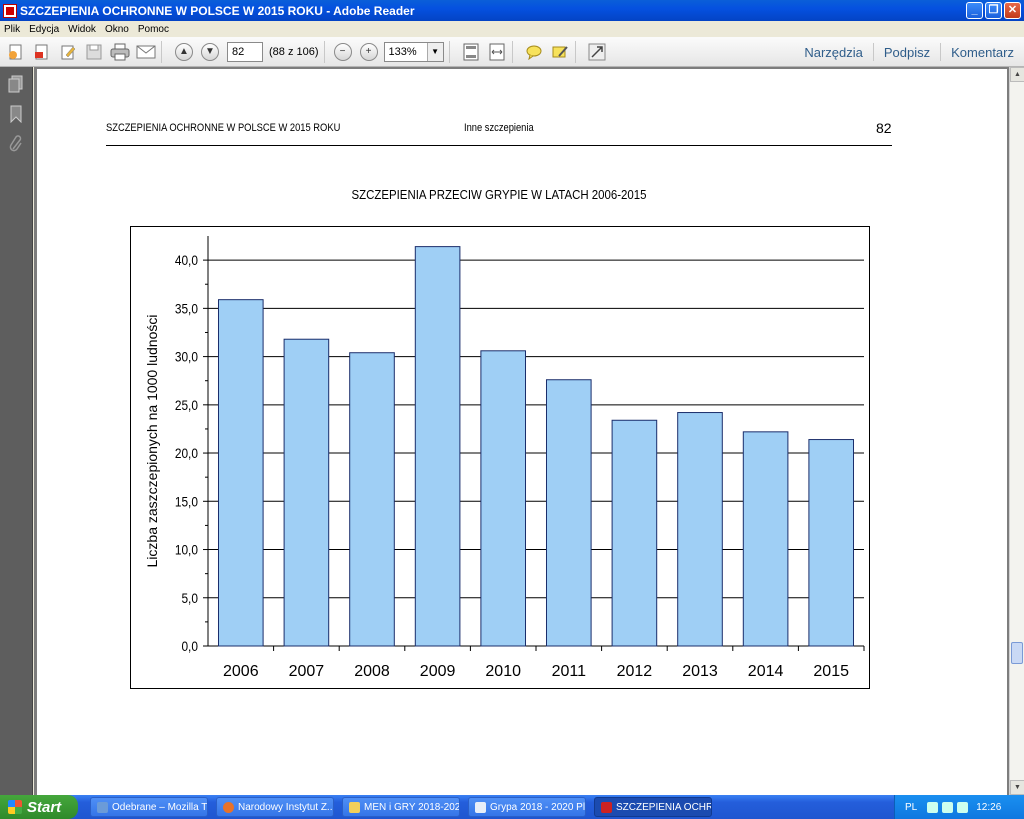 The height and width of the screenshot is (819, 1024). What do you see at coordinates (342, 51) in the screenshot?
I see `zoom-out-button: −` at bounding box center [342, 51].